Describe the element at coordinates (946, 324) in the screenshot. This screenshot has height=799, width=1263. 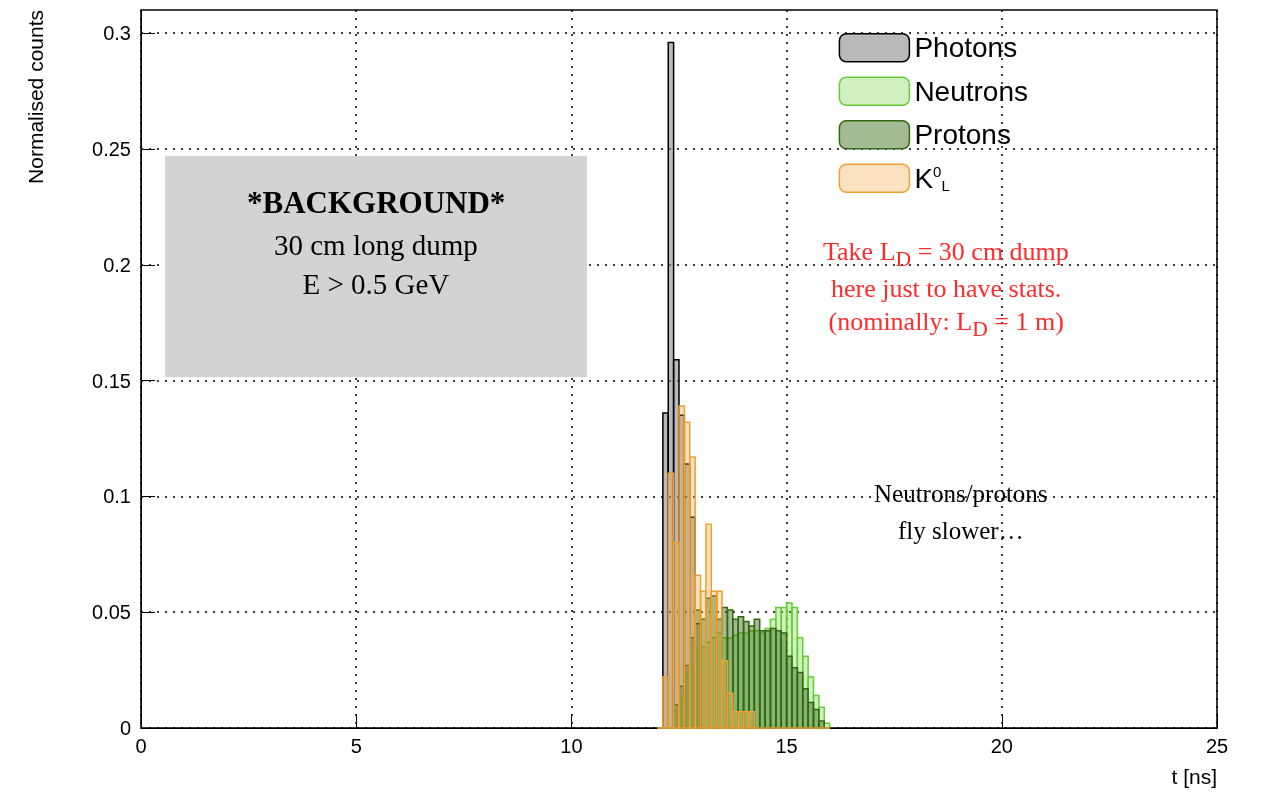
I see `annotation: (nominally: L$_{D}$ = 1 m)` at that location.